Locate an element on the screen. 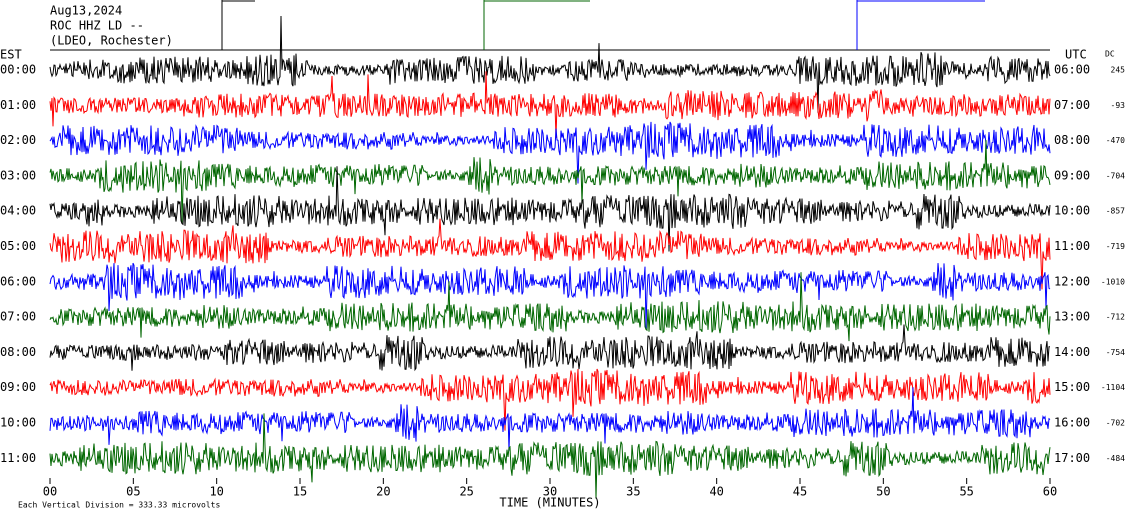 Image resolution: width=1130 pixels, height=519 pixels. utc-label: 16:00 is located at coordinates (1072, 423).